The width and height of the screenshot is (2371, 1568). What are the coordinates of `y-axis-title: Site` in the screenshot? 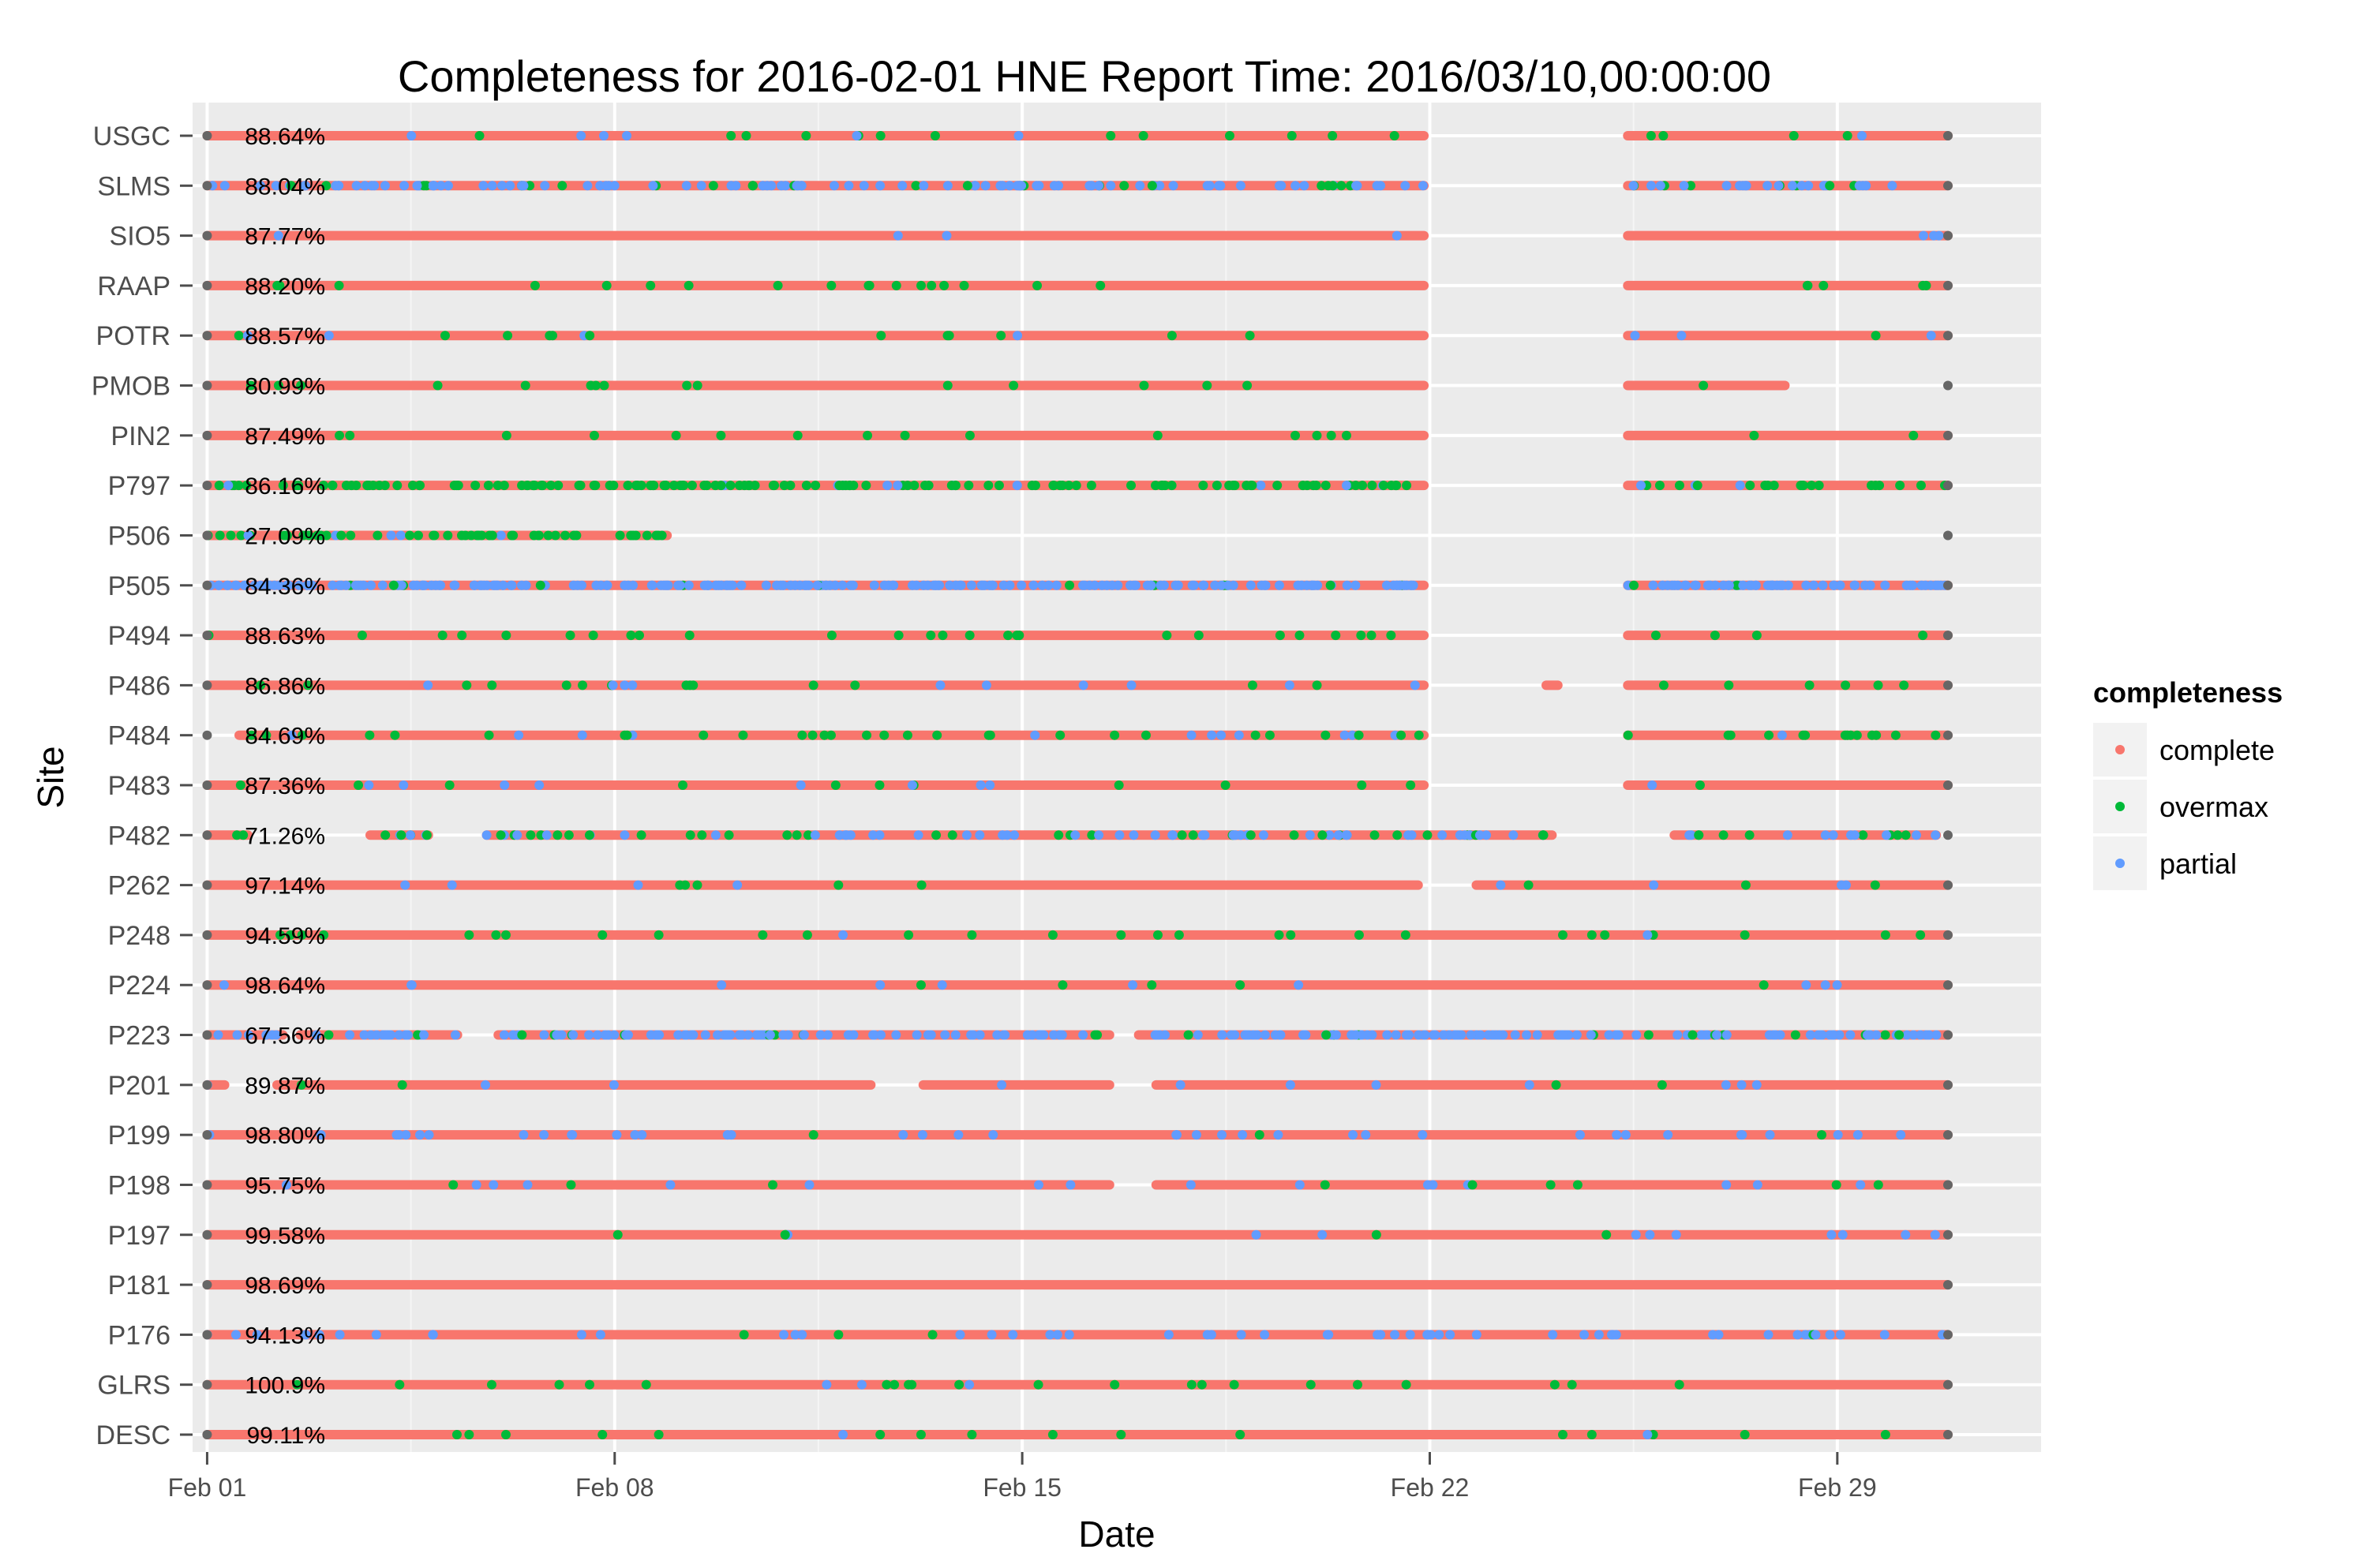 It's located at (50, 777).